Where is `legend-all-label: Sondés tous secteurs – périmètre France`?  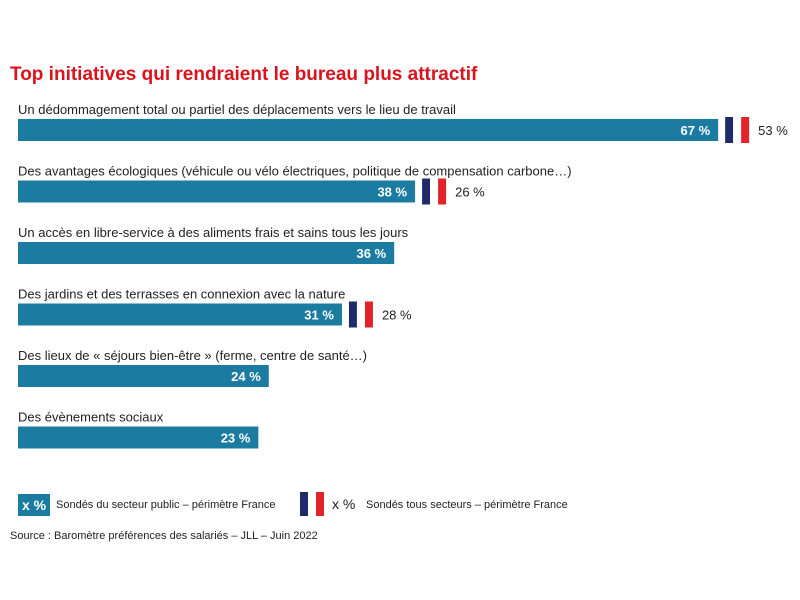
legend-all-label: Sondés tous secteurs – périmètre France is located at coordinates (467, 505).